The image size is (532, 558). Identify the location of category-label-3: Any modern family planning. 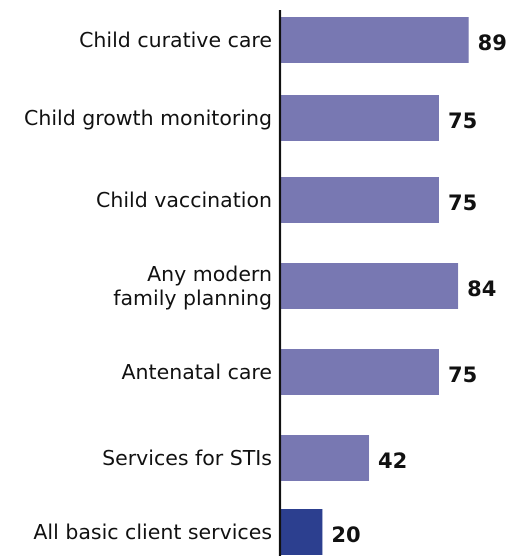
(192, 286).